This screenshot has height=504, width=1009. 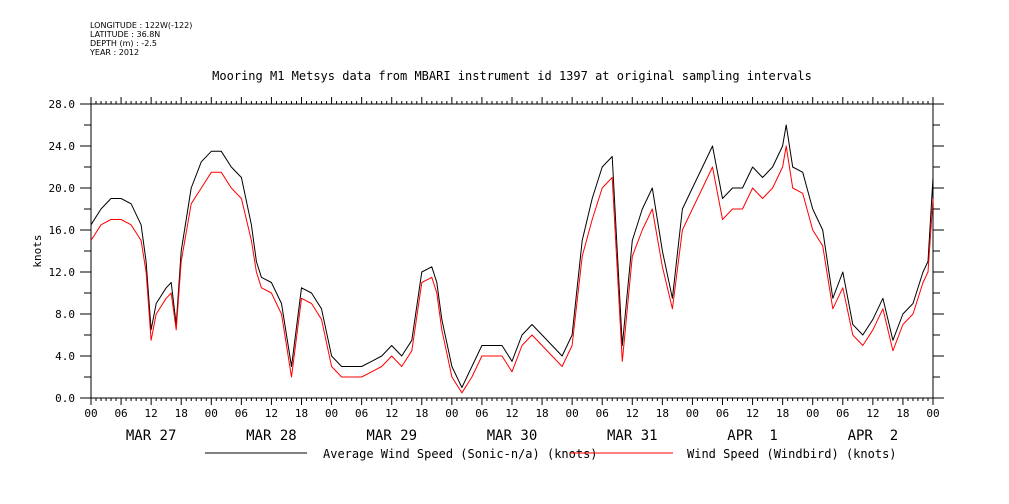 What do you see at coordinates (37, 250) in the screenshot?
I see `y-axis-label: knots` at bounding box center [37, 250].